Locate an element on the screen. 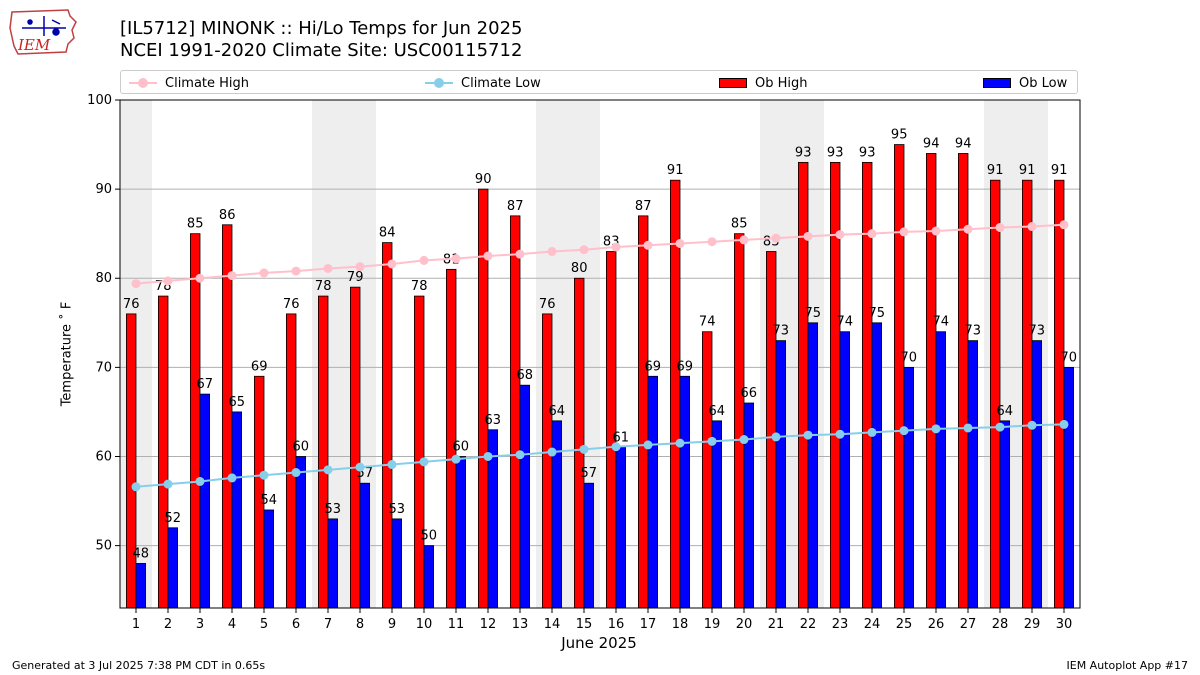 The image size is (1200, 675). y-axis-label: Temperature ˚ F is located at coordinates (67, 354).